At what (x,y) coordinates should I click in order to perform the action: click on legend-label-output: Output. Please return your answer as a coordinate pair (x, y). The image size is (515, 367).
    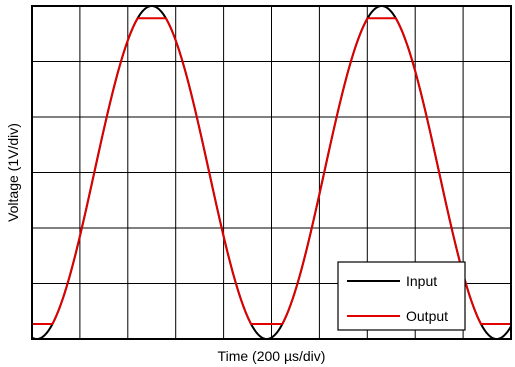
    Looking at the image, I should click on (427, 316).